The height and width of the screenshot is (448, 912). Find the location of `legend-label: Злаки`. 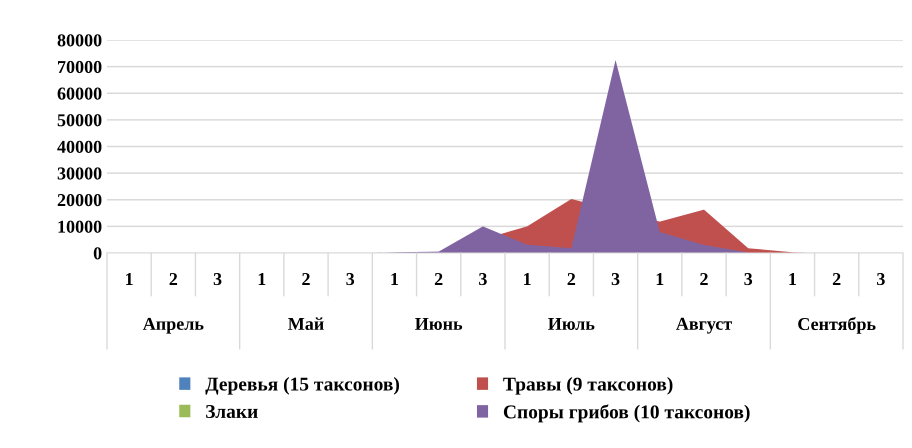

legend-label: Злаки is located at coordinates (232, 411).